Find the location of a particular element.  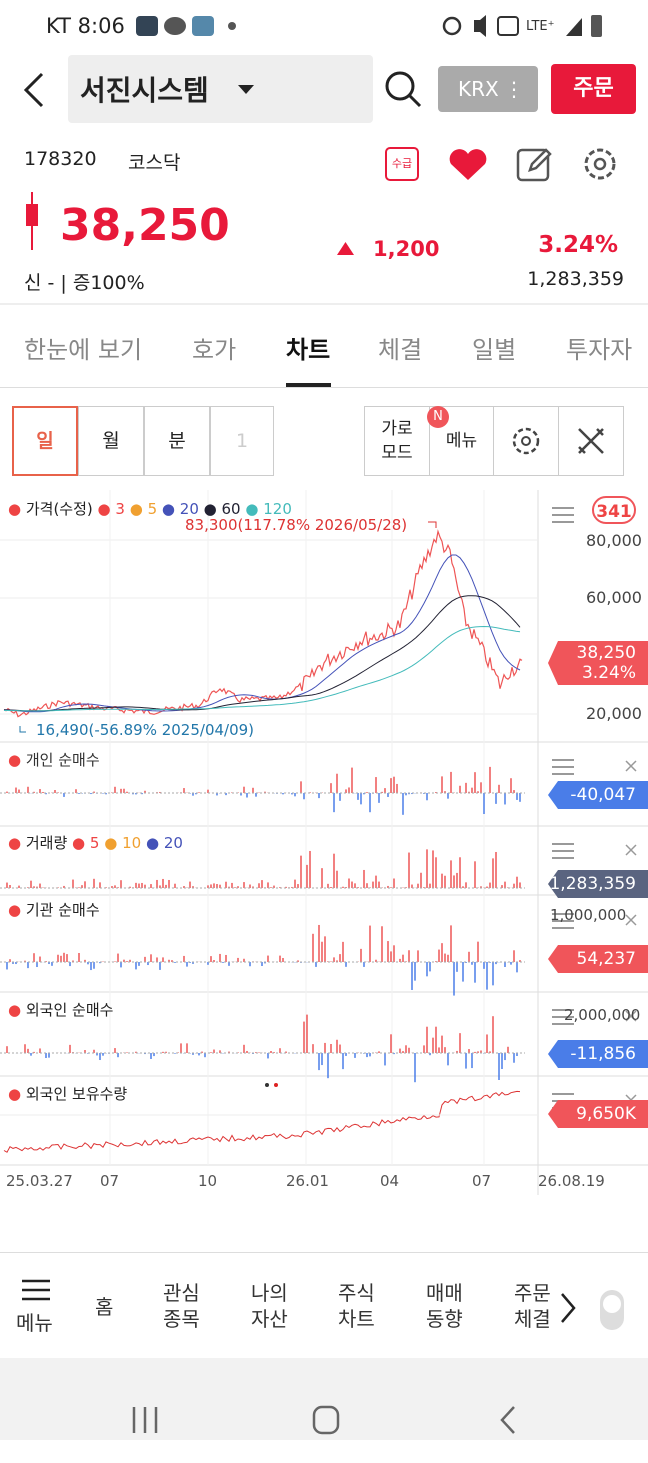

period-count: 1 is located at coordinates (242, 441).